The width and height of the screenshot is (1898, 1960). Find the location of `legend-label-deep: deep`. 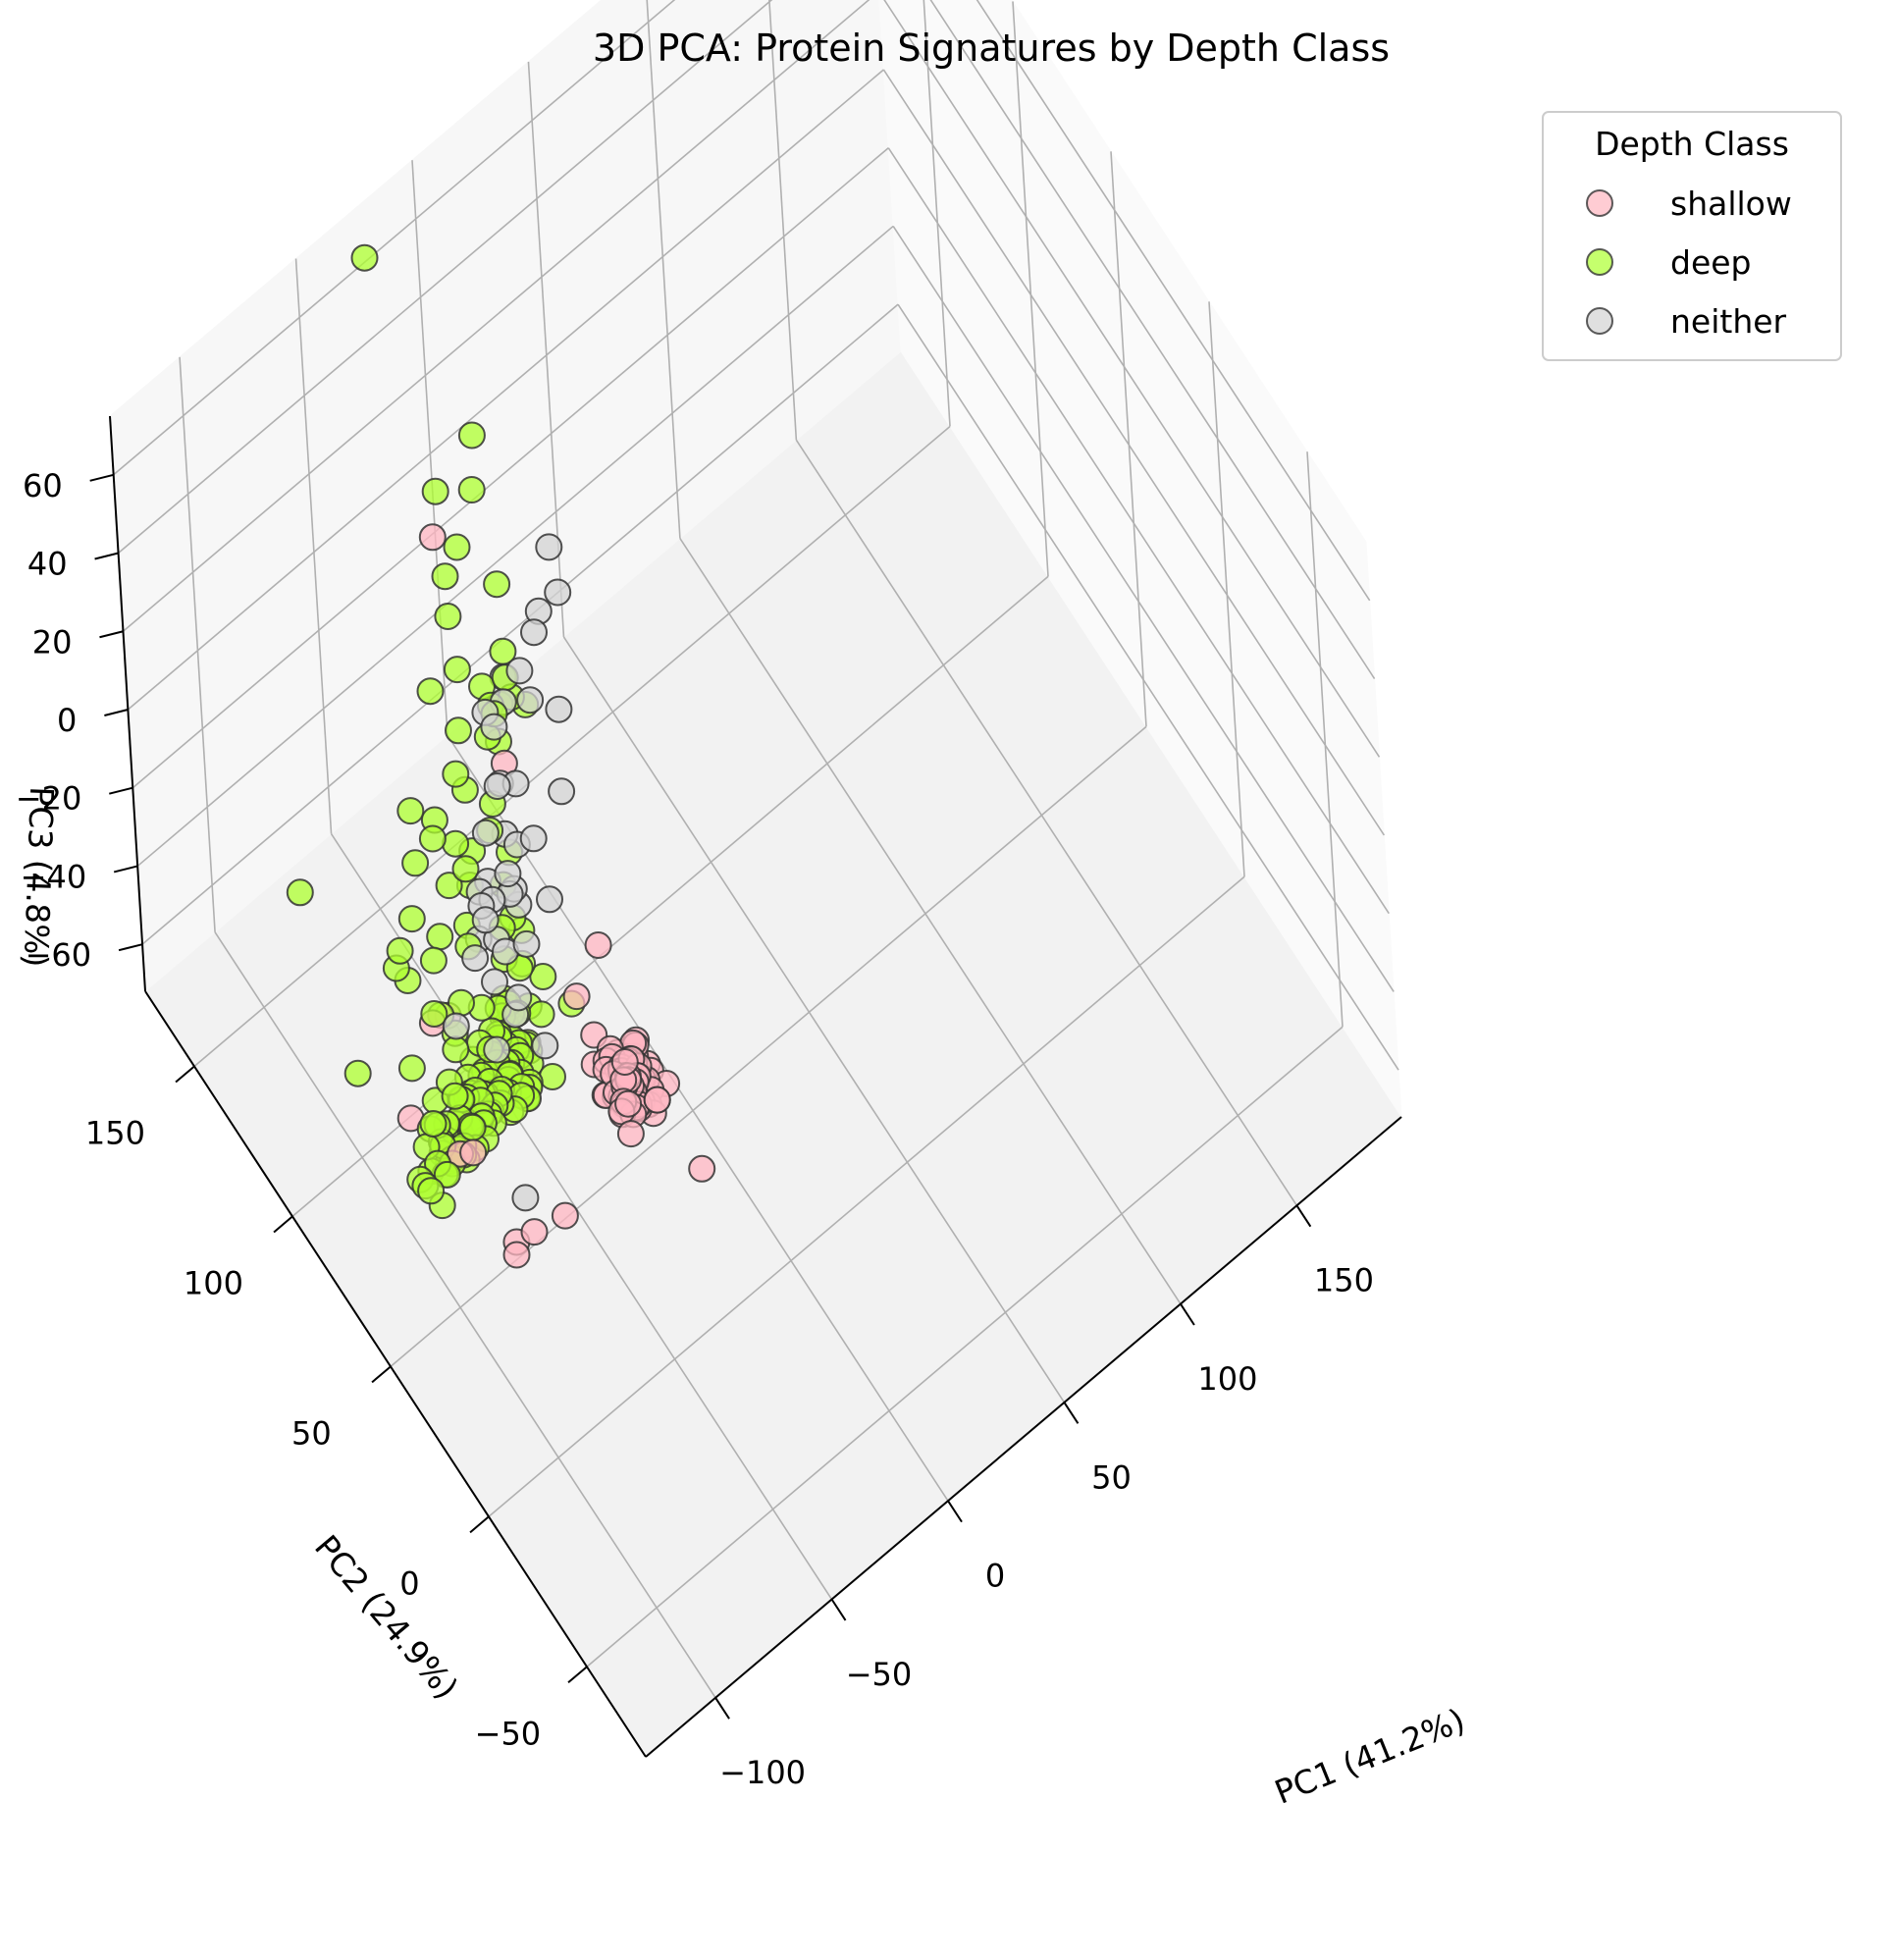

legend-label-deep: deep is located at coordinates (1711, 263).